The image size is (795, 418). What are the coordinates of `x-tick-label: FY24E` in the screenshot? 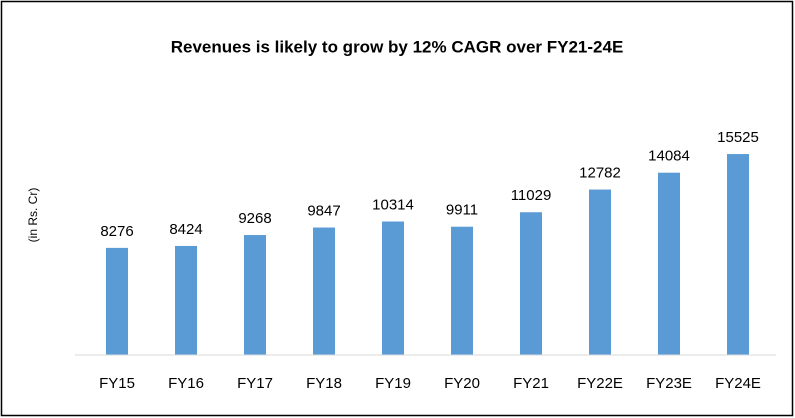 It's located at (738, 383).